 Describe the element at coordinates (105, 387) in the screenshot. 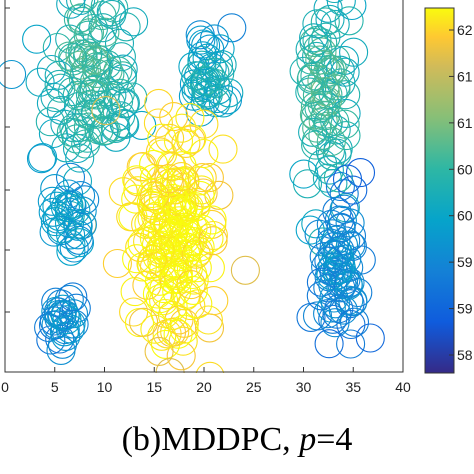

I see `x-tick-label: 10` at that location.